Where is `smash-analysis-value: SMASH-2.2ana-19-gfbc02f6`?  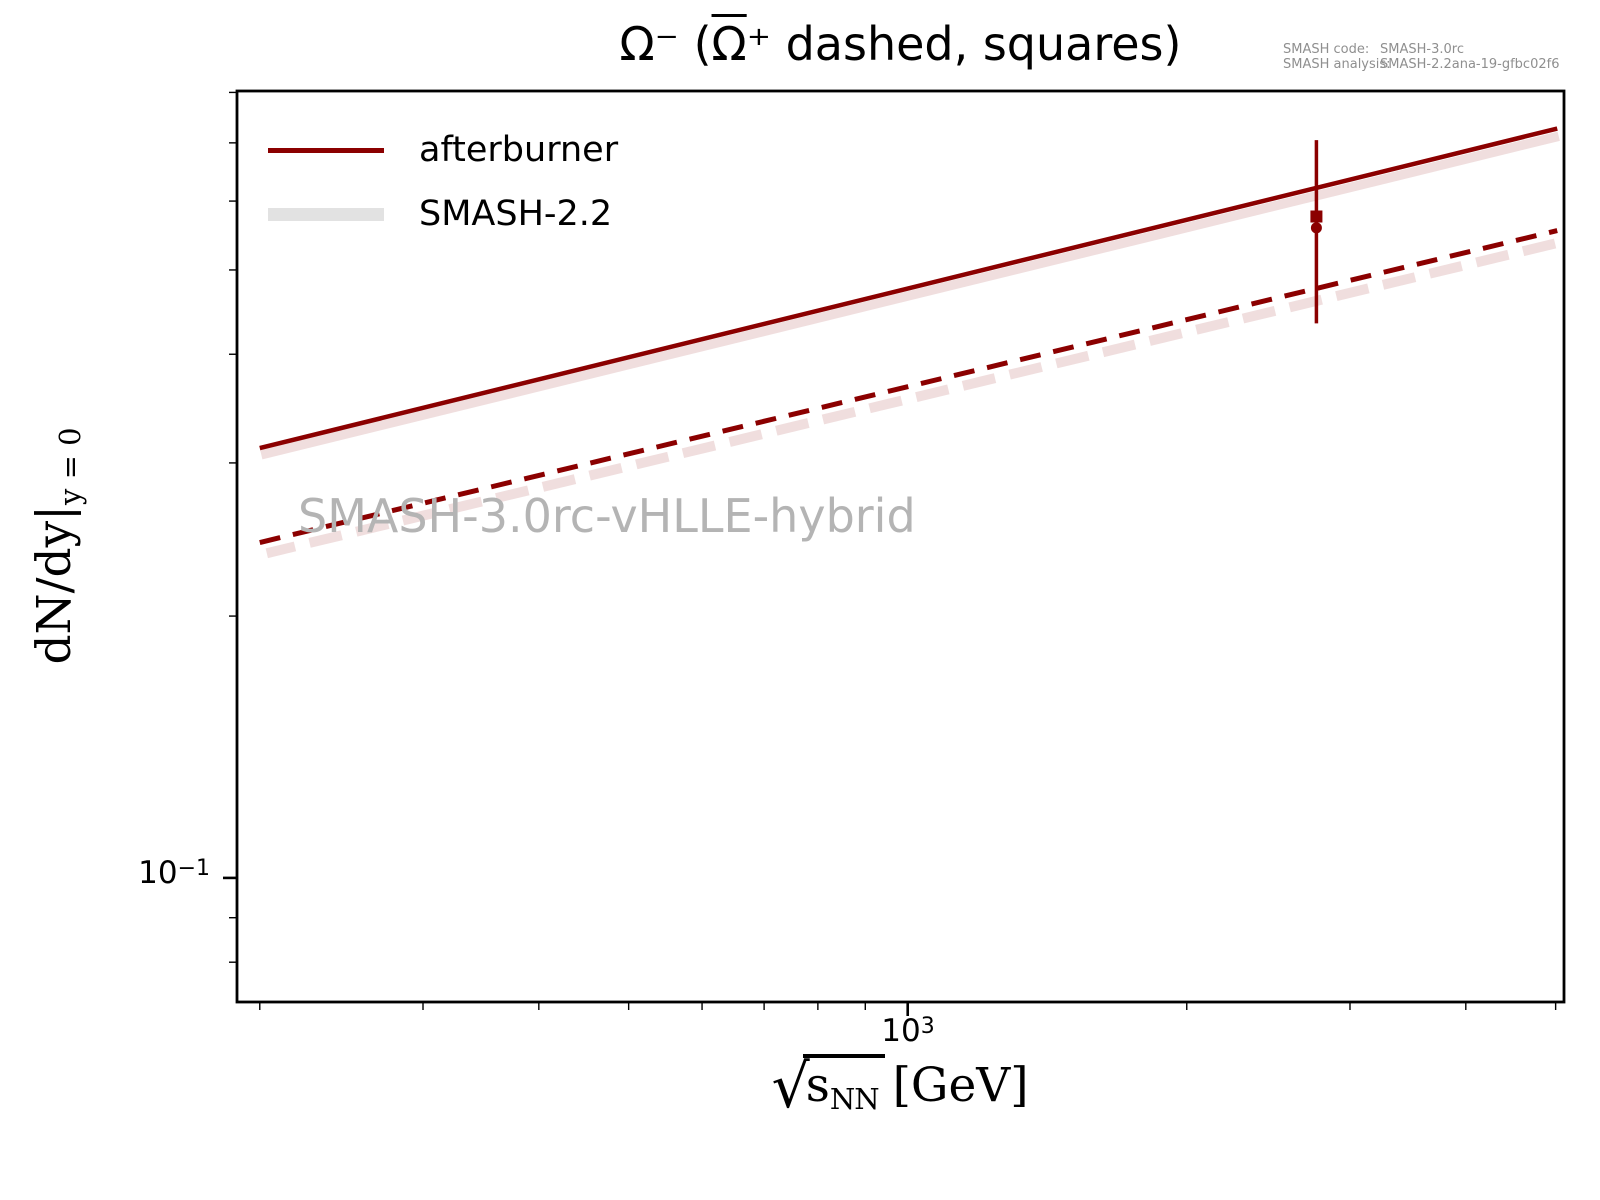 smash-analysis-value: SMASH-2.2ana-19-gfbc02f6 is located at coordinates (1470, 64).